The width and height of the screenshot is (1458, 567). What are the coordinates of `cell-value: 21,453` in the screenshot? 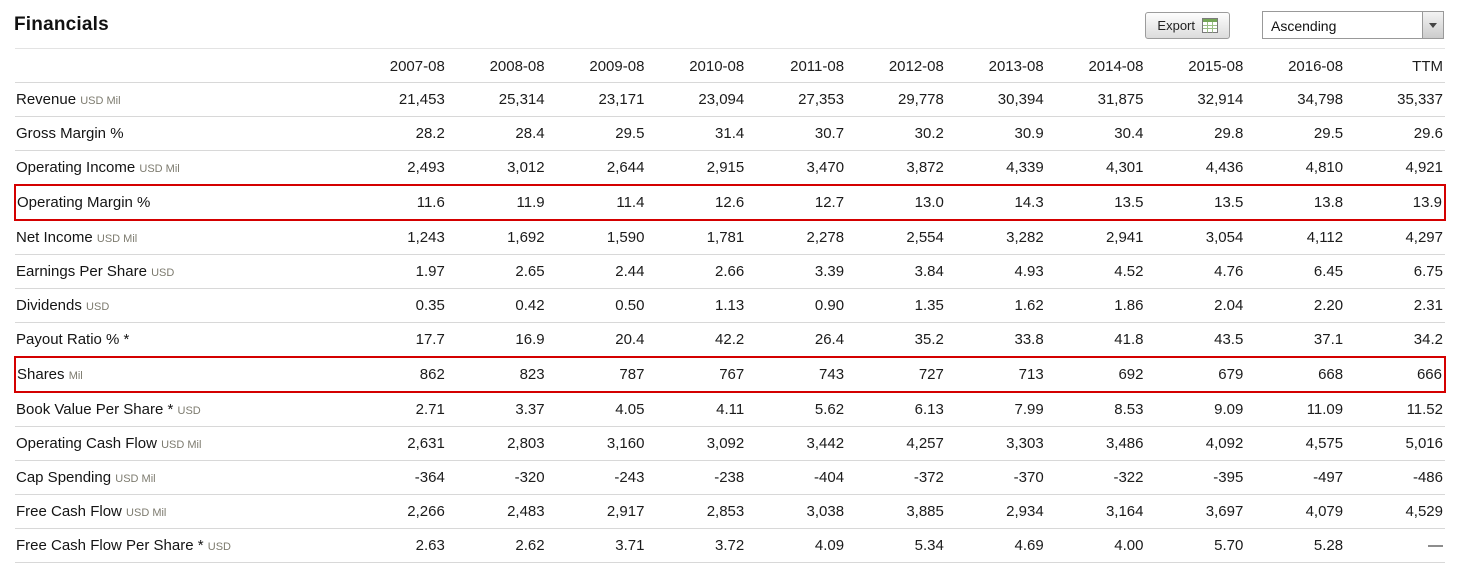 It's located at (397, 99).